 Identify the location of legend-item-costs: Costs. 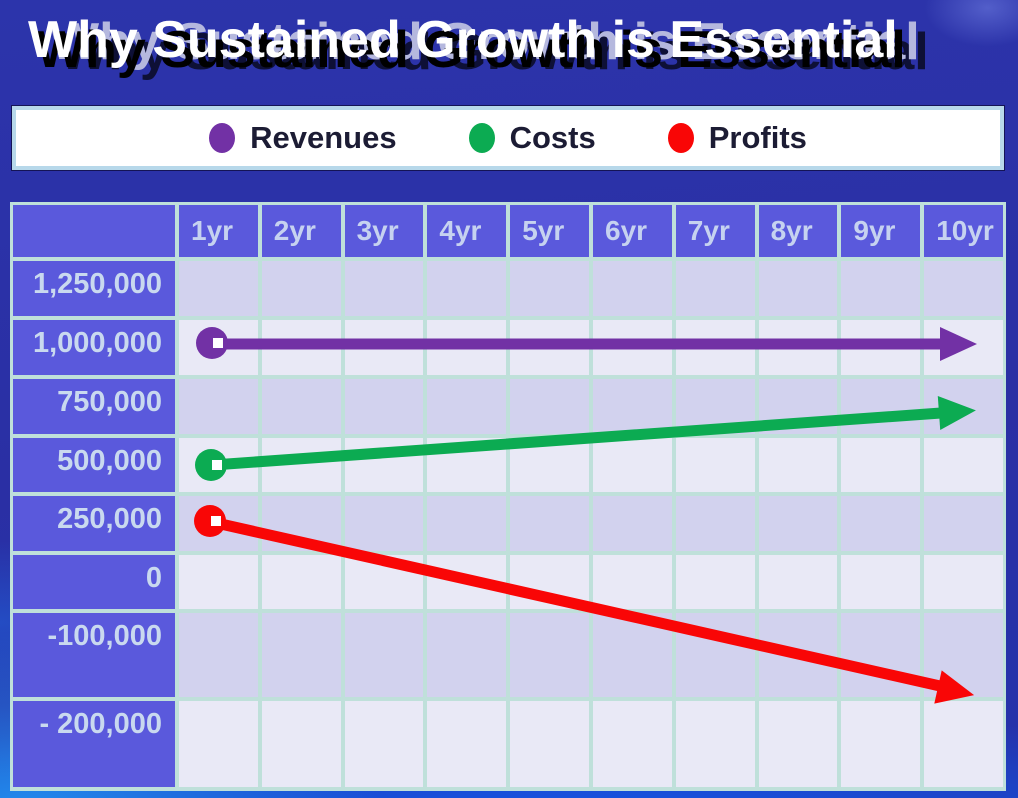
(532, 138).